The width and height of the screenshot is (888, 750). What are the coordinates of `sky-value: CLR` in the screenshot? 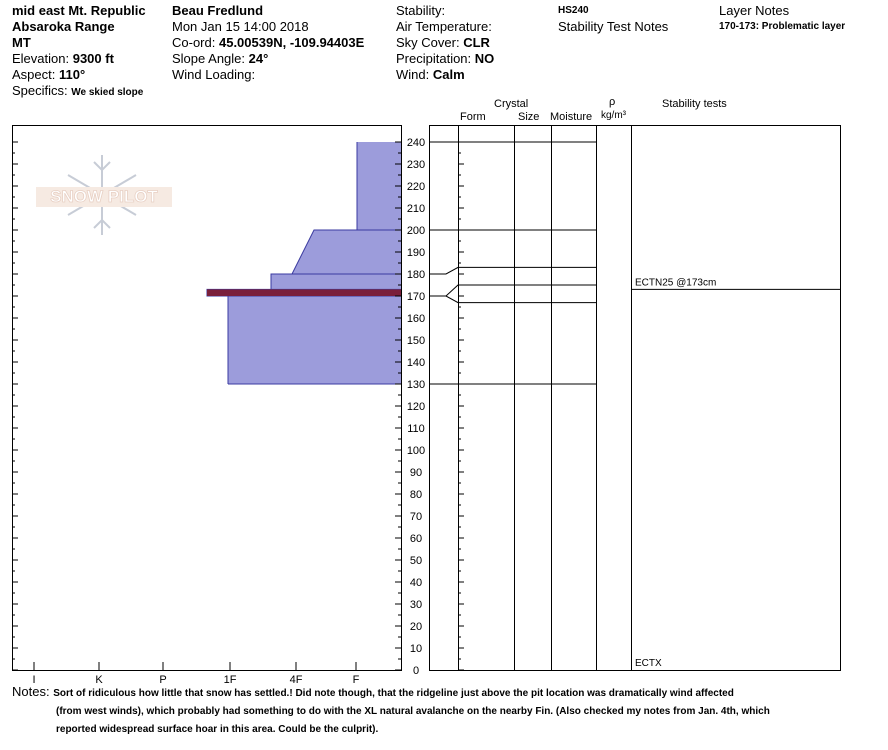 It's located at (476, 42).